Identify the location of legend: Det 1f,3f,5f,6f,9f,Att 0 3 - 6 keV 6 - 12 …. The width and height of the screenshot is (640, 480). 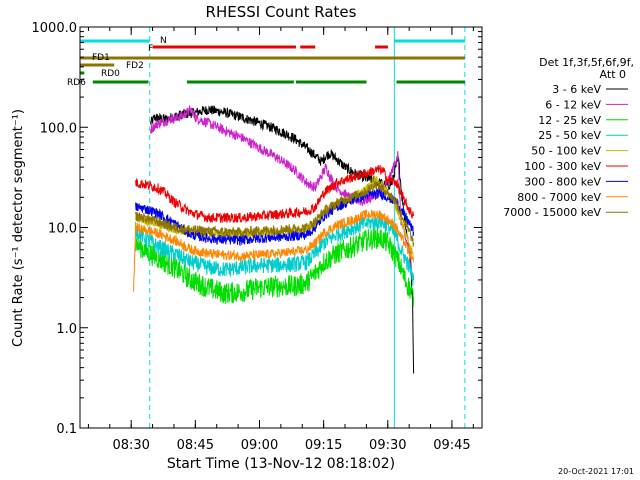
(568, 137).